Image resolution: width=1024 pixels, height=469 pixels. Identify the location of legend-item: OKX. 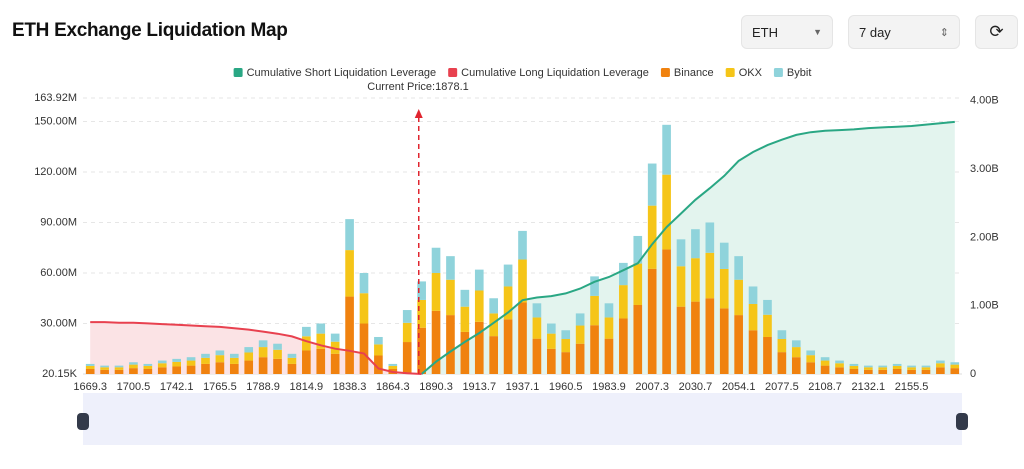
(744, 73).